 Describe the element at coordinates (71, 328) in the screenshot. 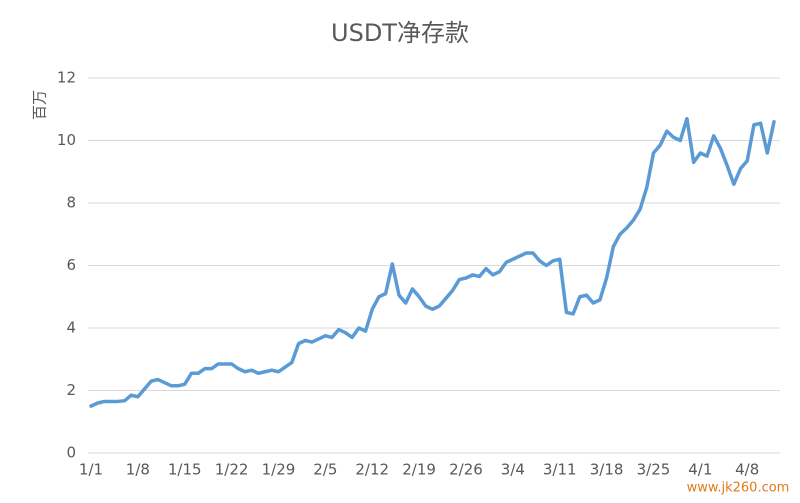

I see `y-tick-label: 4` at that location.